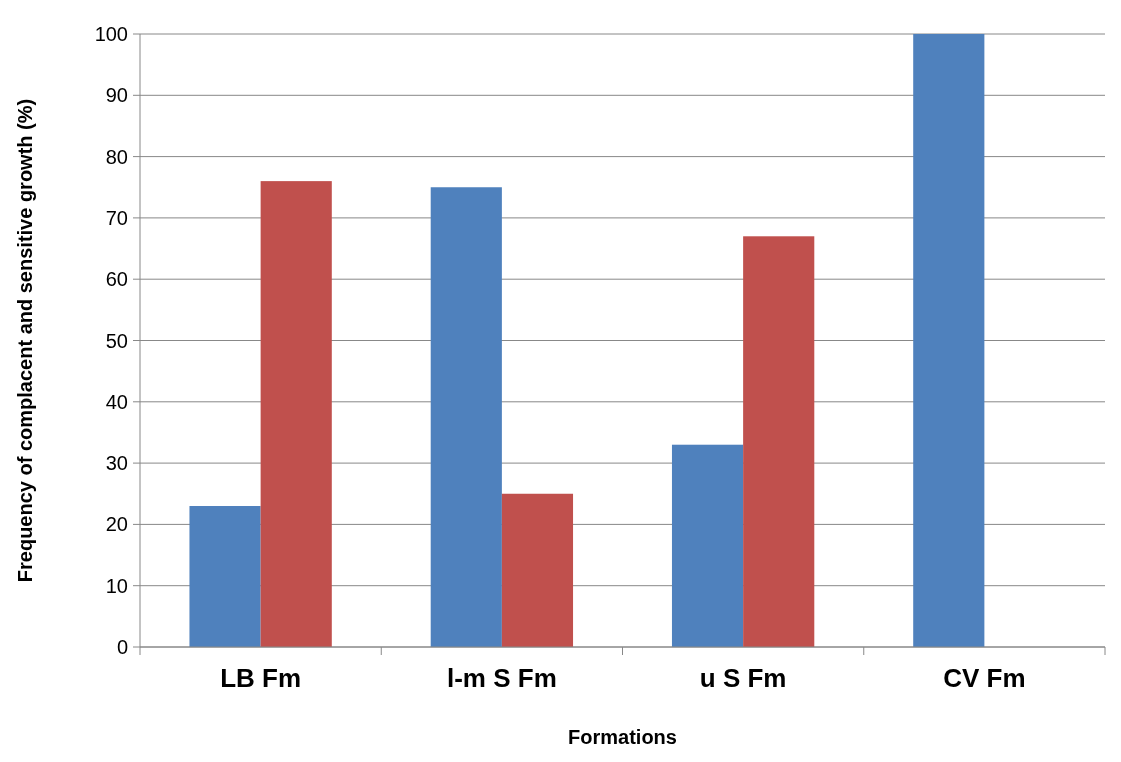 The image size is (1121, 762). I want to click on x-axis-title: Formations, so click(622, 737).